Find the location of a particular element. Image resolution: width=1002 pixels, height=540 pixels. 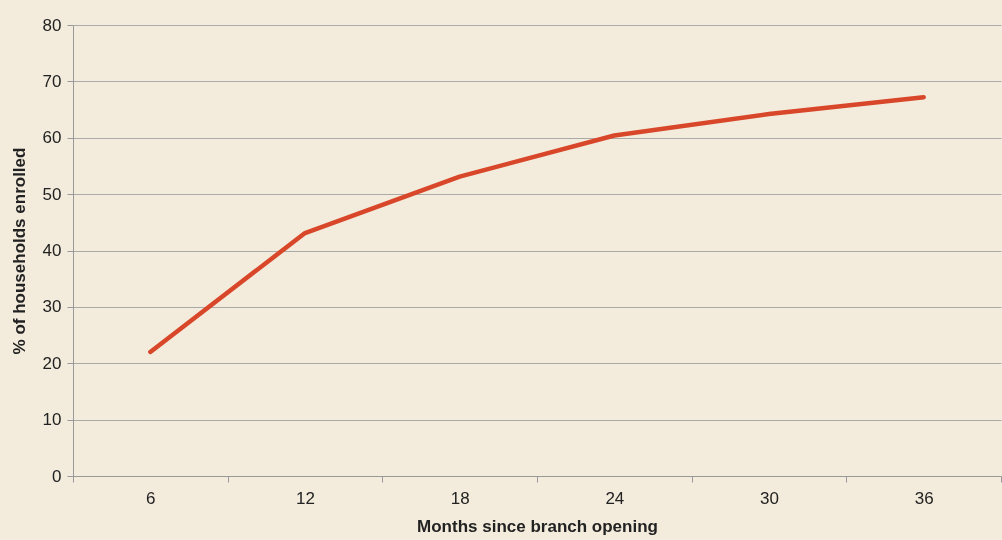

y-tick-label: 10 is located at coordinates (52, 420).